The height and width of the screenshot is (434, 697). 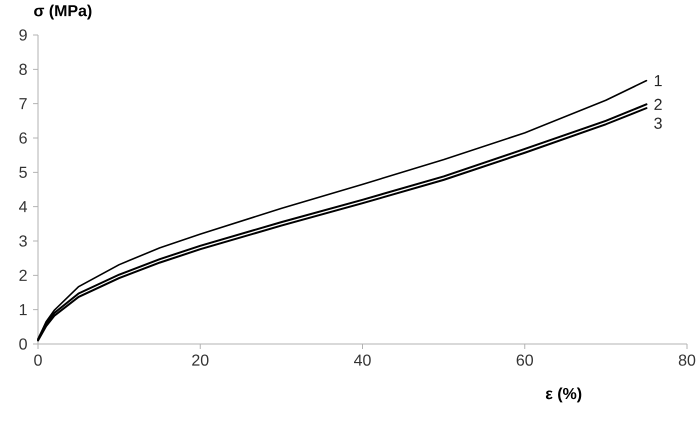 What do you see at coordinates (524, 360) in the screenshot?
I see `x-tick-label: 60` at bounding box center [524, 360].